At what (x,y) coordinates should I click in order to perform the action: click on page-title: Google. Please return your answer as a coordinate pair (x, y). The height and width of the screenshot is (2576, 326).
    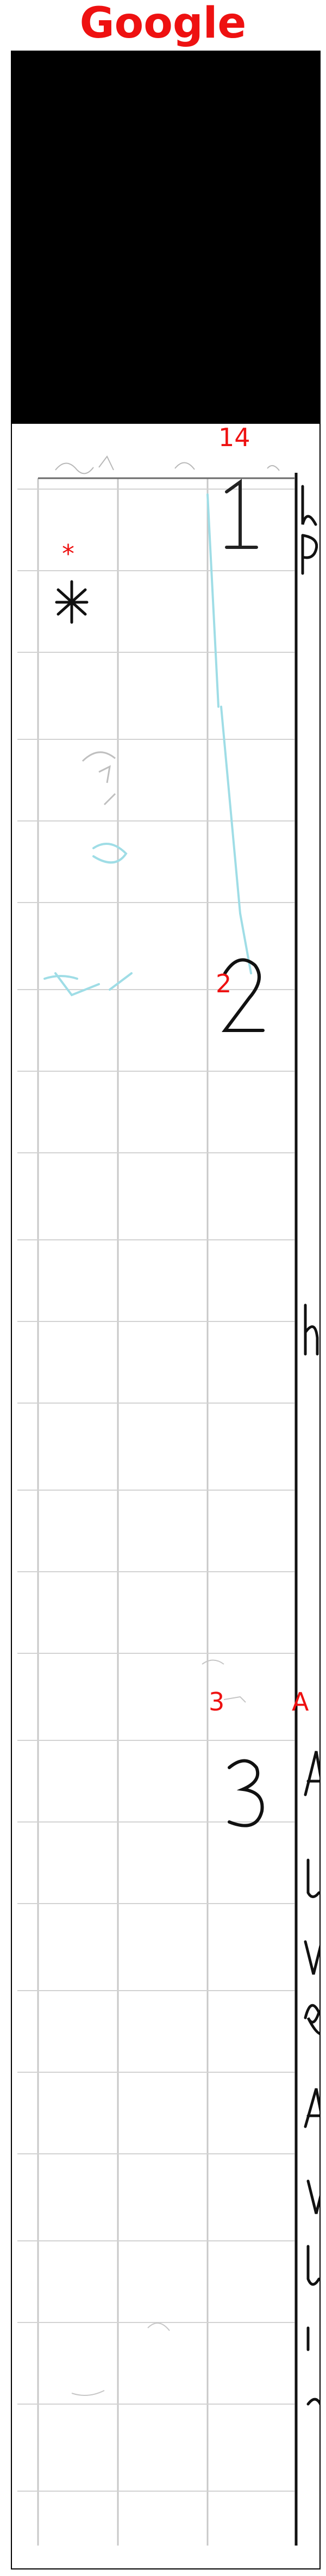
    Looking at the image, I should click on (163, 24).